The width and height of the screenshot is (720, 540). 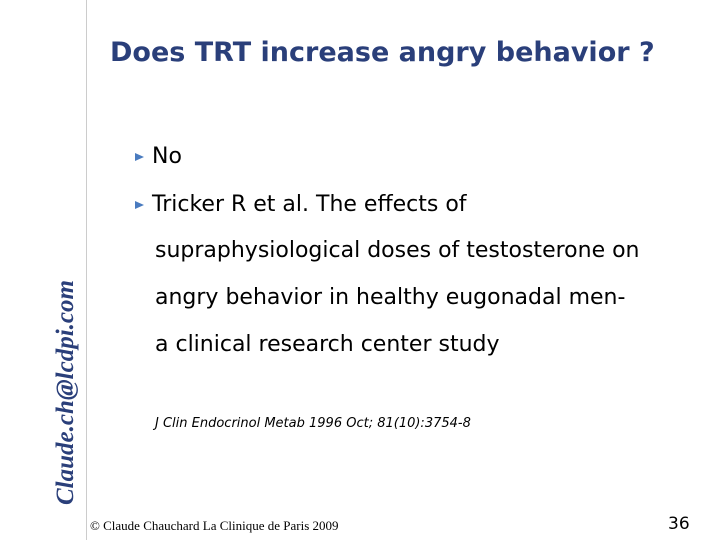 I want to click on divider, so click(x=86, y=270).